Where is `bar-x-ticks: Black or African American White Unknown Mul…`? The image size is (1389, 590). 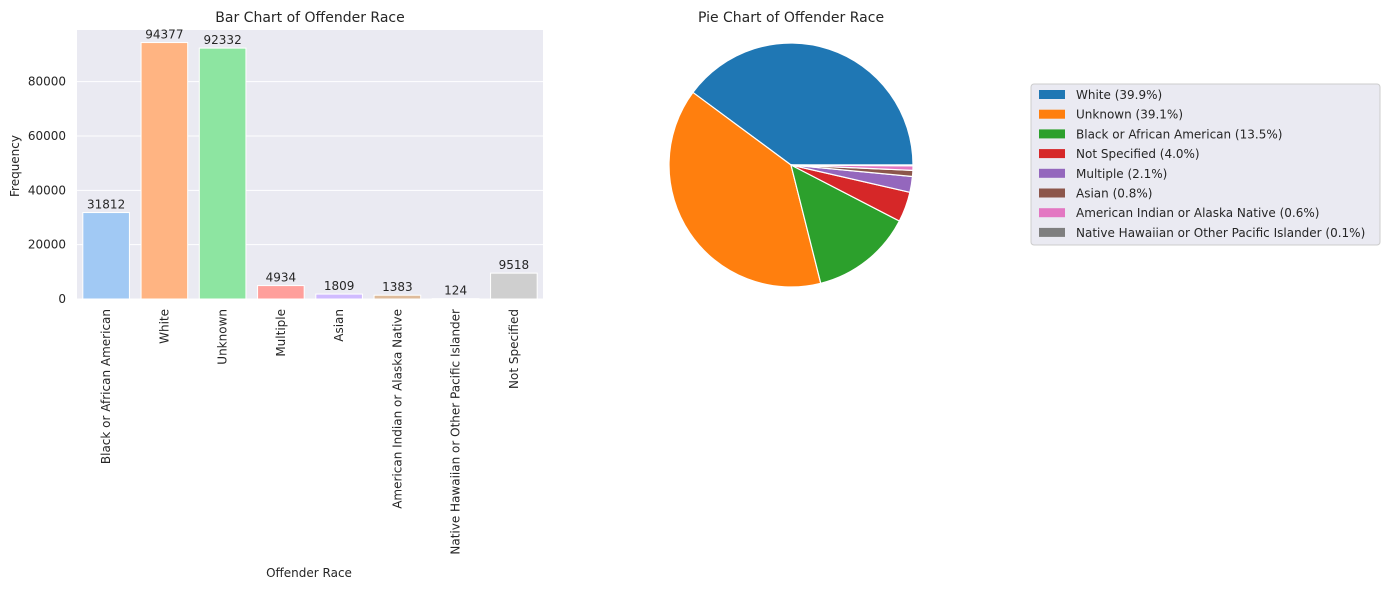
bar-x-ticks: Black or African American White Unknown Mul… is located at coordinates (310, 432).